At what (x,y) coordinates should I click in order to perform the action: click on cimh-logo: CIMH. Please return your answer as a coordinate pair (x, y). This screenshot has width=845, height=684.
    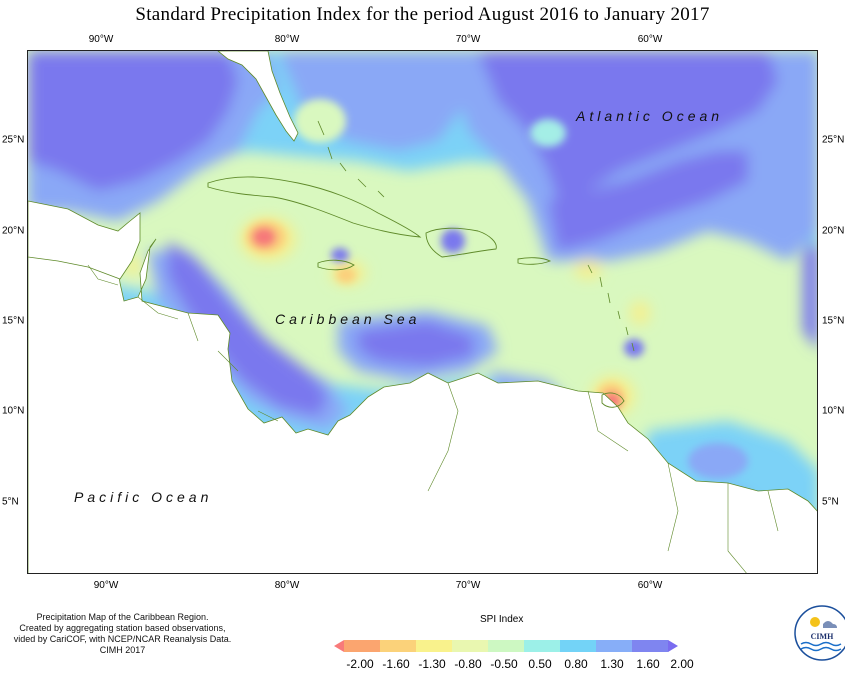
    Looking at the image, I should click on (819, 633).